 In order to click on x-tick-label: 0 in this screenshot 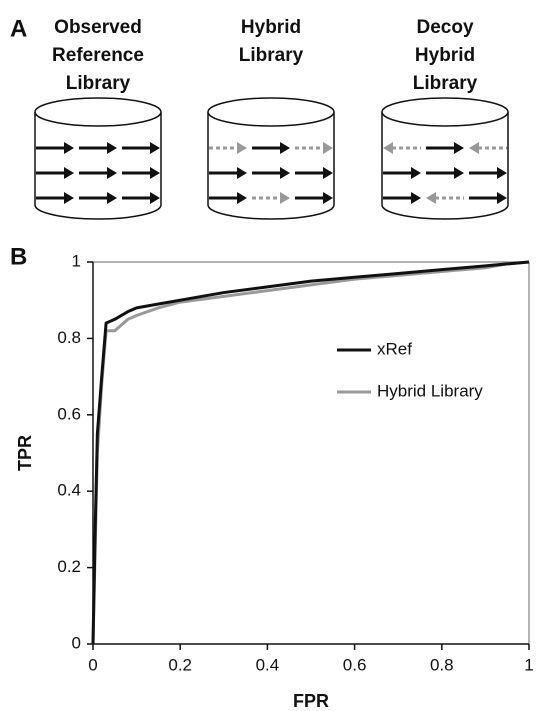, I will do `click(92, 664)`.